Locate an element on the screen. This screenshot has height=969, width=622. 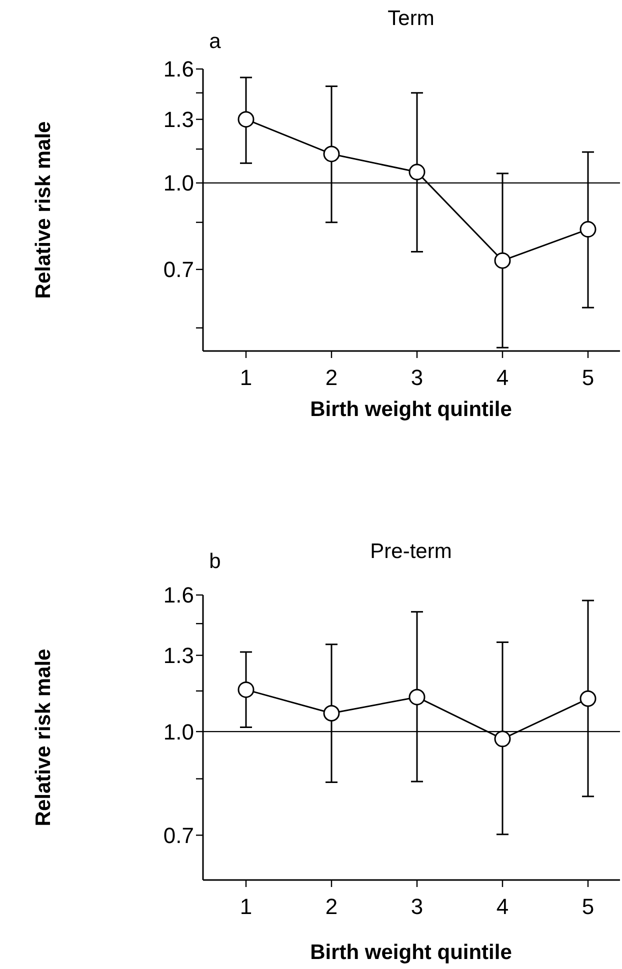
text: b is located at coordinates (215, 561).